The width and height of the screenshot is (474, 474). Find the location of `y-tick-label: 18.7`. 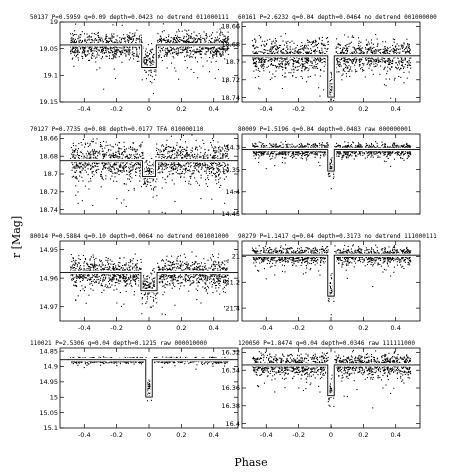

y-tick-label: 18.7 is located at coordinates (233, 62).